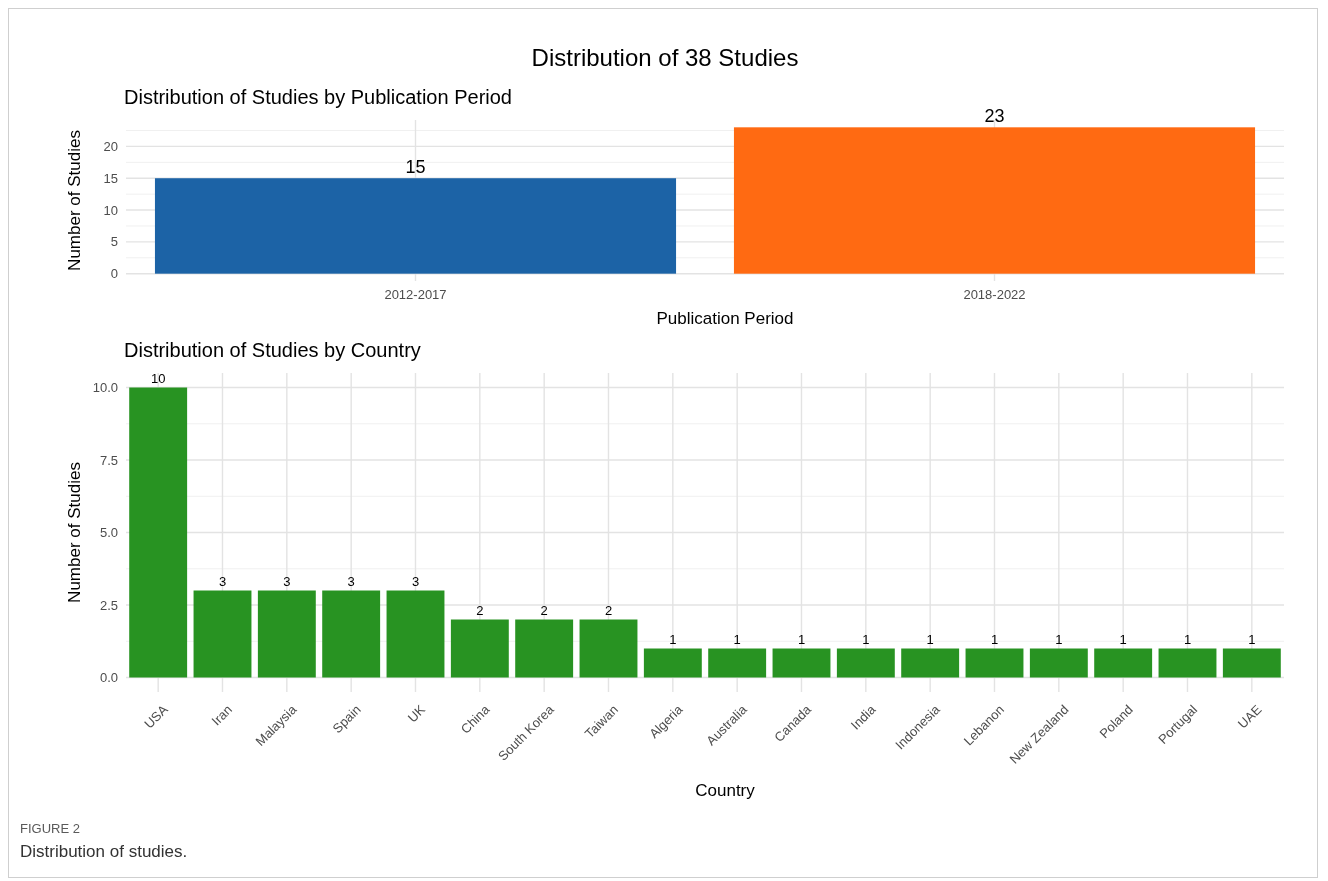  Describe the element at coordinates (104, 851) in the screenshot. I see `text: Distribution of studies.` at that location.